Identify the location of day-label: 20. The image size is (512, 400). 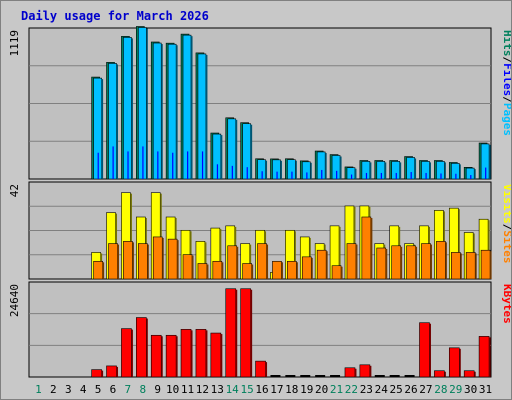
(321, 389).